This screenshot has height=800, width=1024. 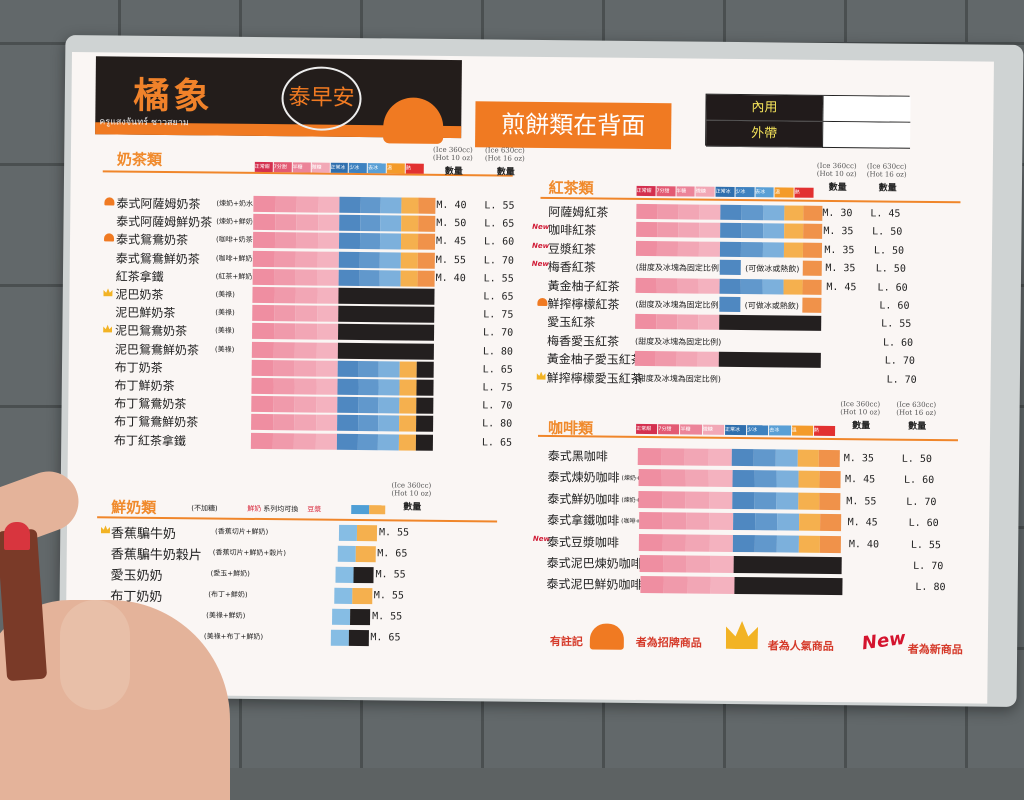 I want to click on option-legend-cell: 半糖, so click(x=691, y=429).